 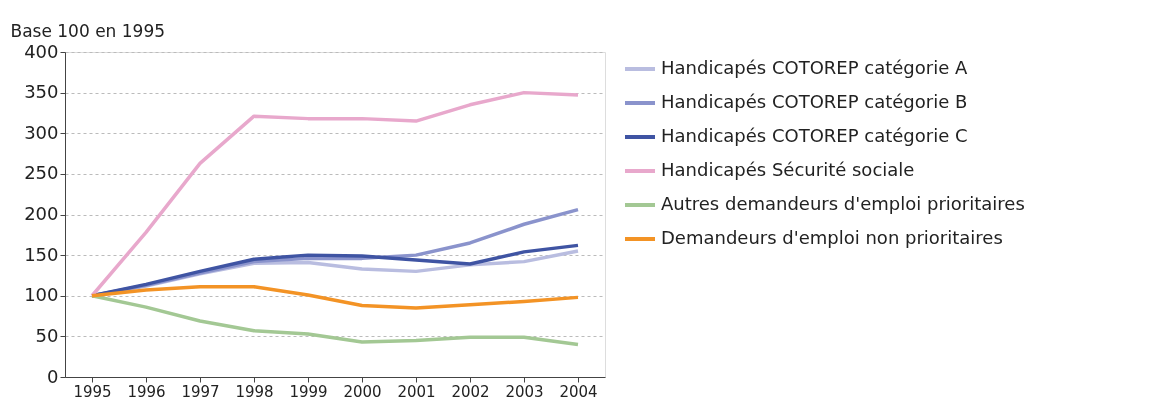 What do you see at coordinates (41, 51) in the screenshot?
I see `y-tick-label: 400` at bounding box center [41, 51].